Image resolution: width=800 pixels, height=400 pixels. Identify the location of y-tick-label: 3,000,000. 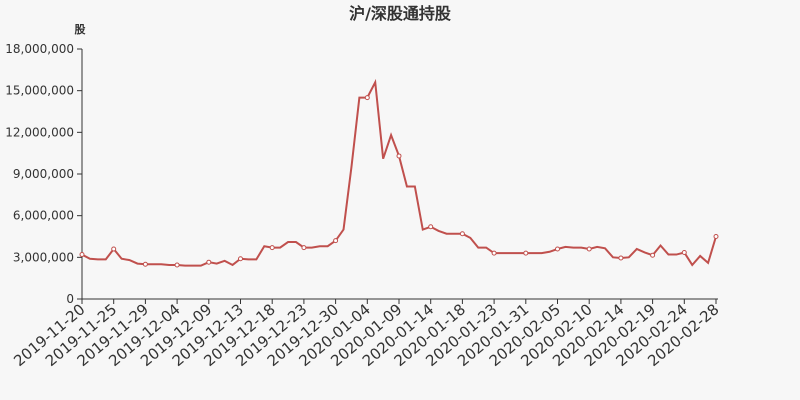
(43, 257).